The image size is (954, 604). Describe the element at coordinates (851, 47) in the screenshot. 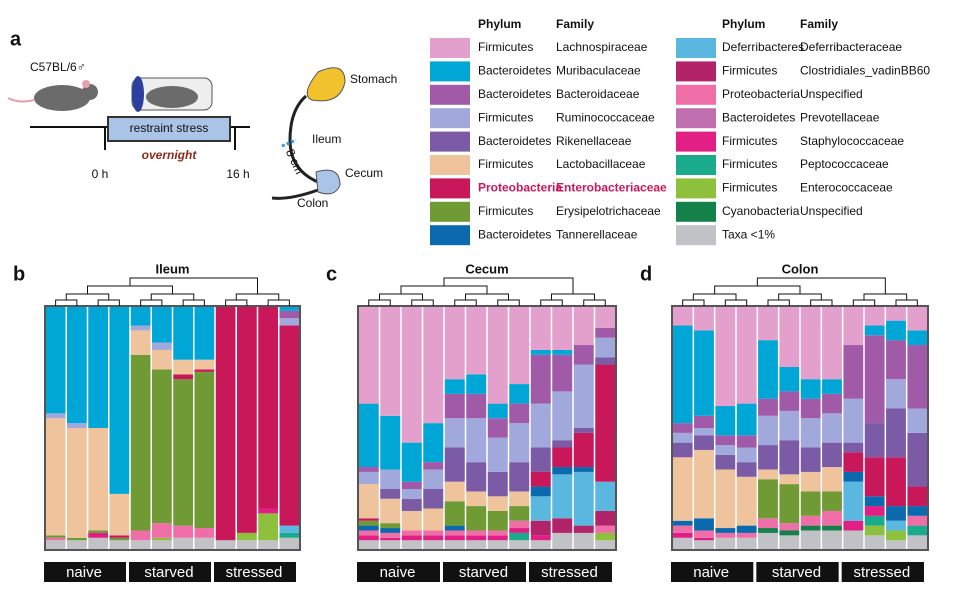

I see `legend-family: Deferribacteraceae` at that location.